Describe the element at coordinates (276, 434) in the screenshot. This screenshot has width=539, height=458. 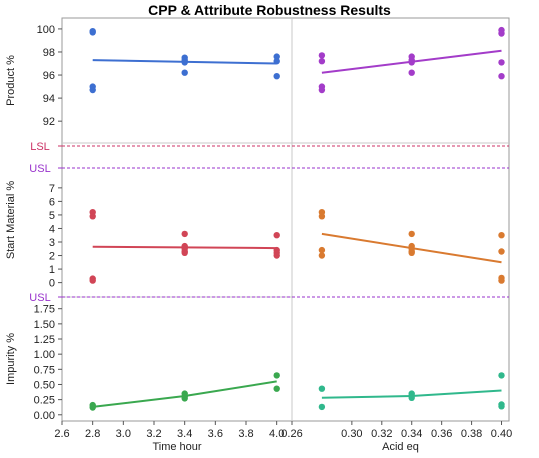
I see `x-tick-label: 4.0` at that location.